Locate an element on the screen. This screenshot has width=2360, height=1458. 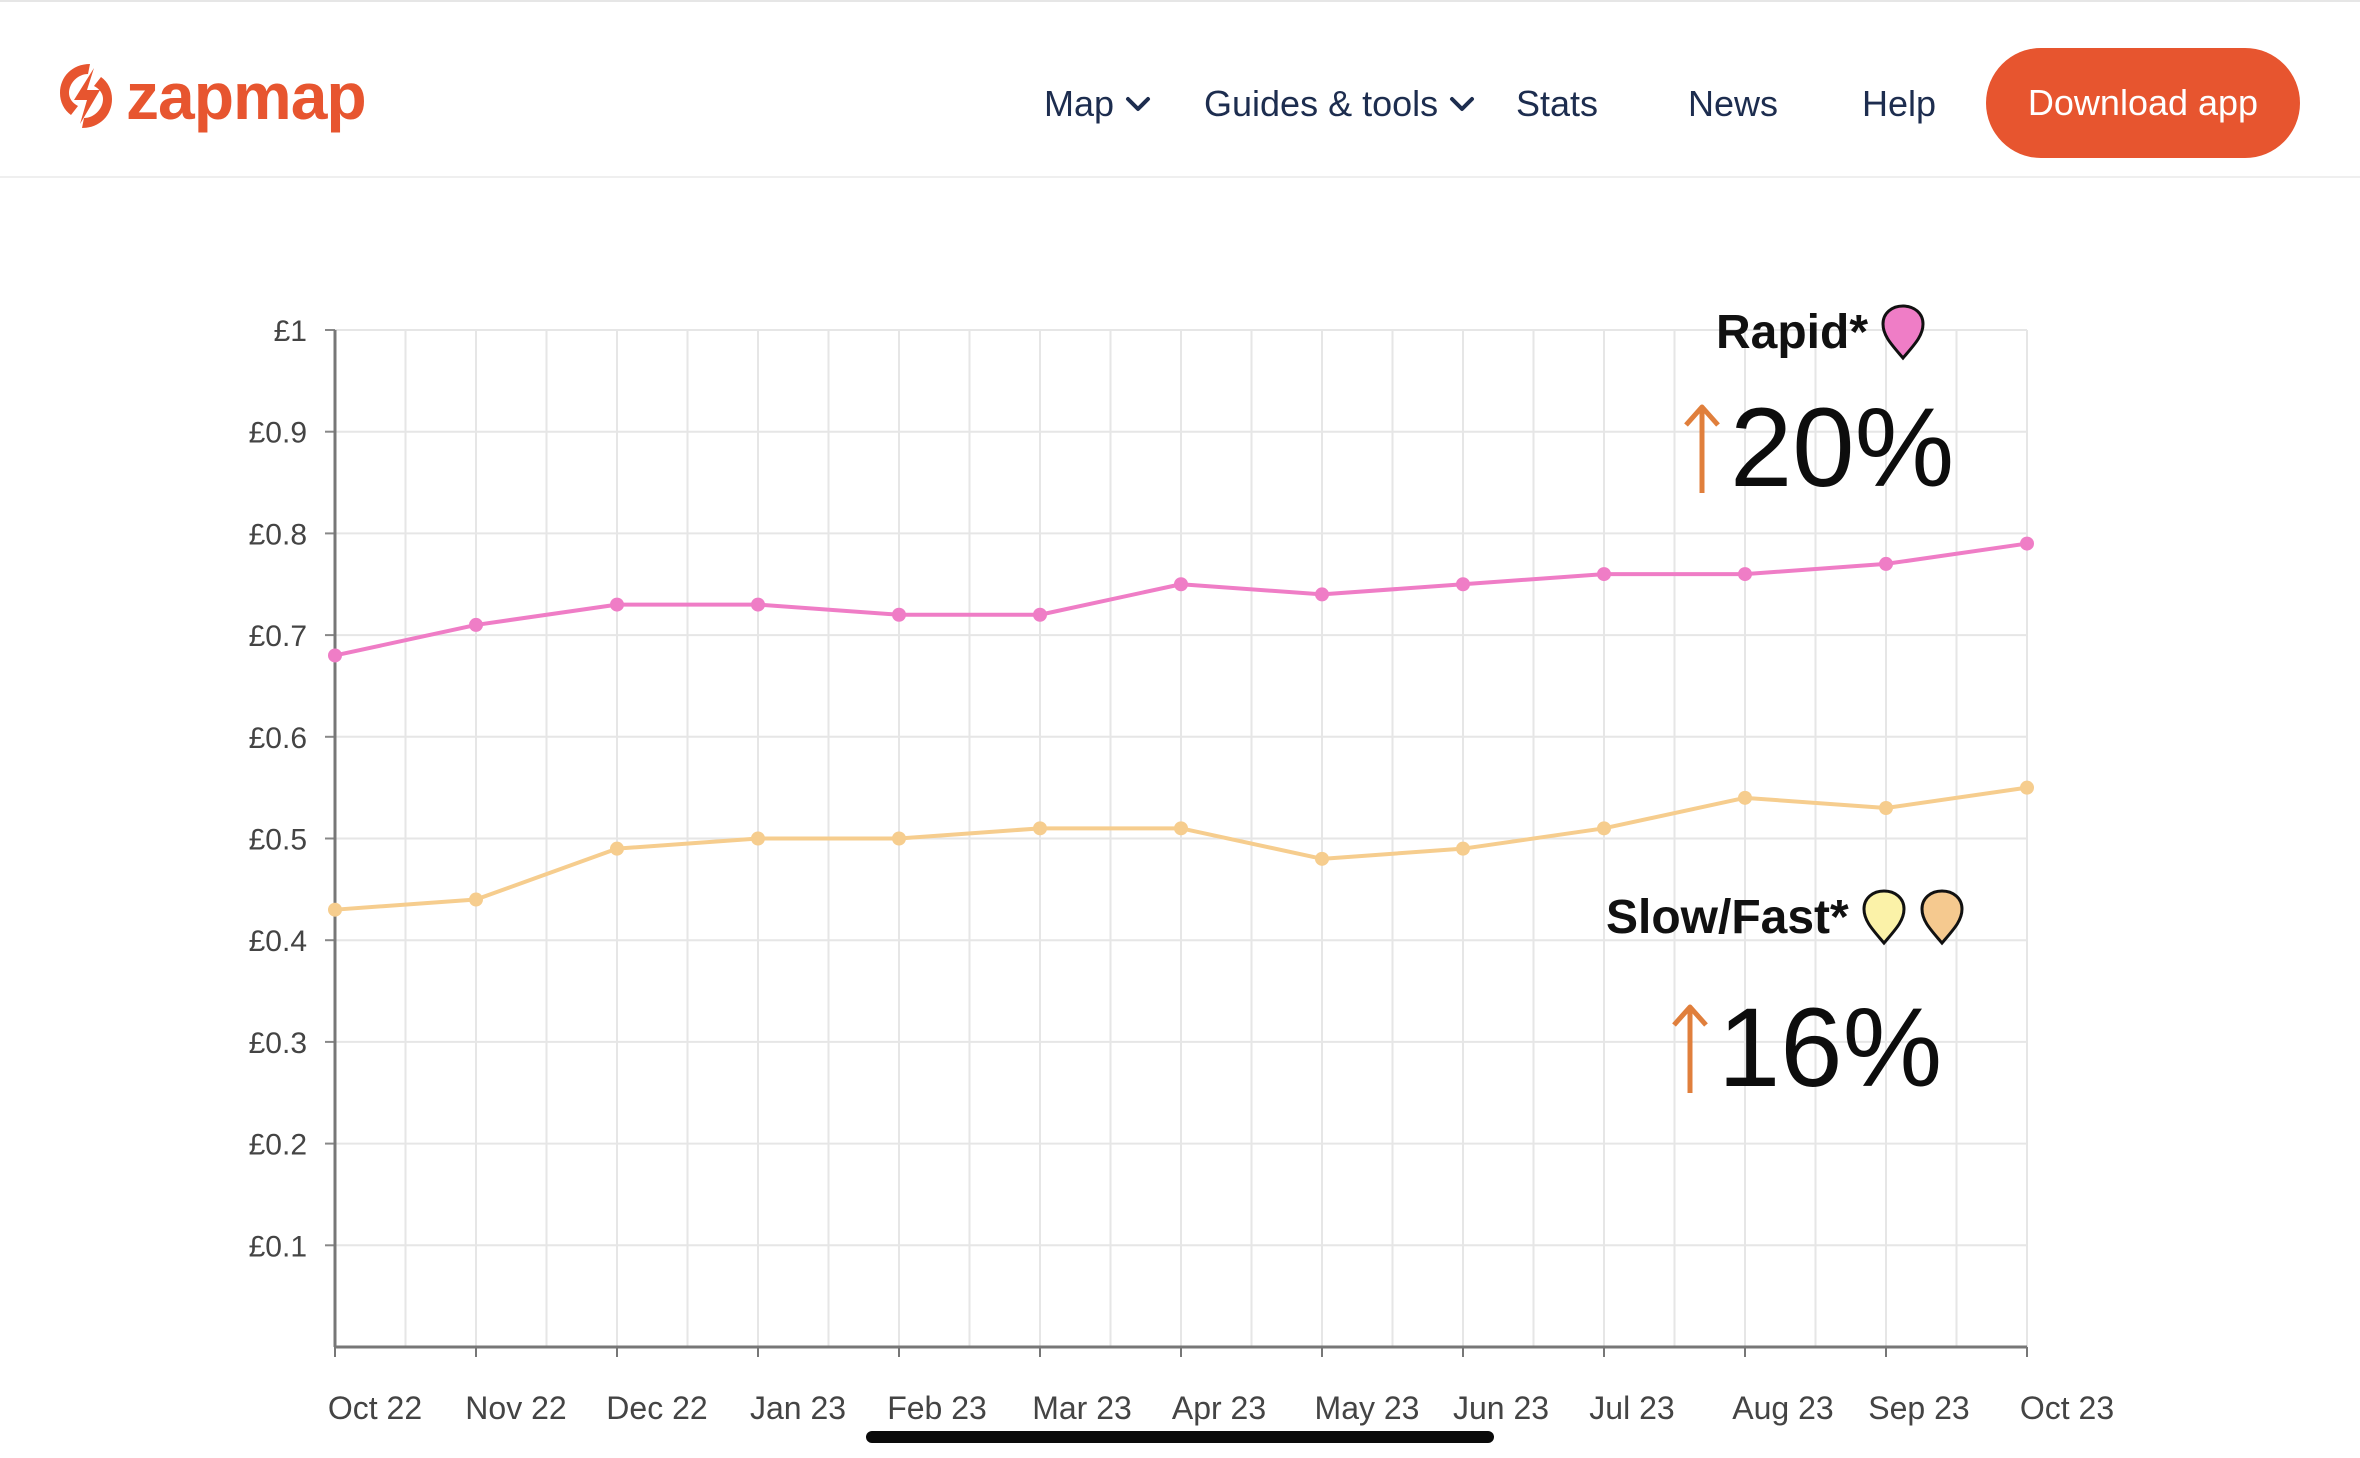
x-tick-label: May 23 is located at coordinates (1367, 1408).